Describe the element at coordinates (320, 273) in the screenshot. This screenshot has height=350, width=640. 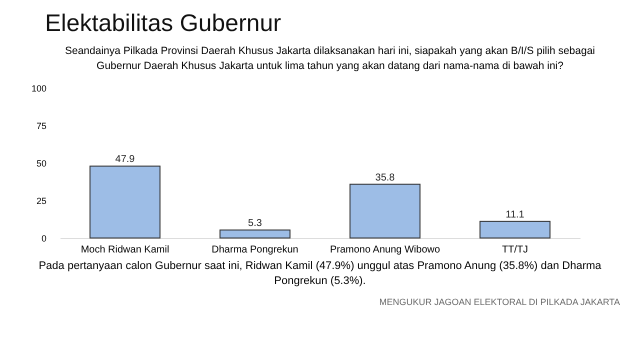
I see `text: Pada pertanyaan calon Gubernur saat ini, Ridwan Kamil (47.9%) unggul atas Pramono Anung (35.8%) dan Dharma Pongrekun (5.3%).` at that location.